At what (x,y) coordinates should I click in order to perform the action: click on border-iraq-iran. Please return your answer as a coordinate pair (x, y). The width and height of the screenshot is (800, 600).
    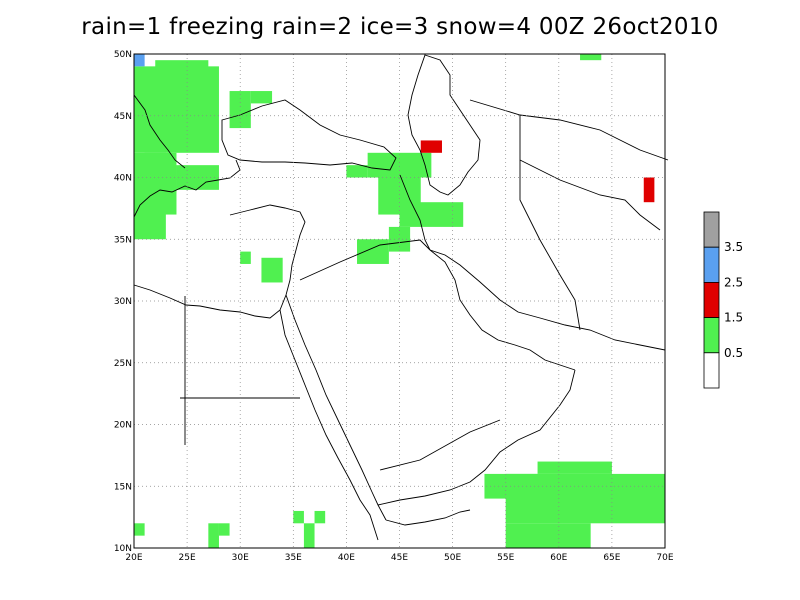
    Looking at the image, I should click on (415, 212).